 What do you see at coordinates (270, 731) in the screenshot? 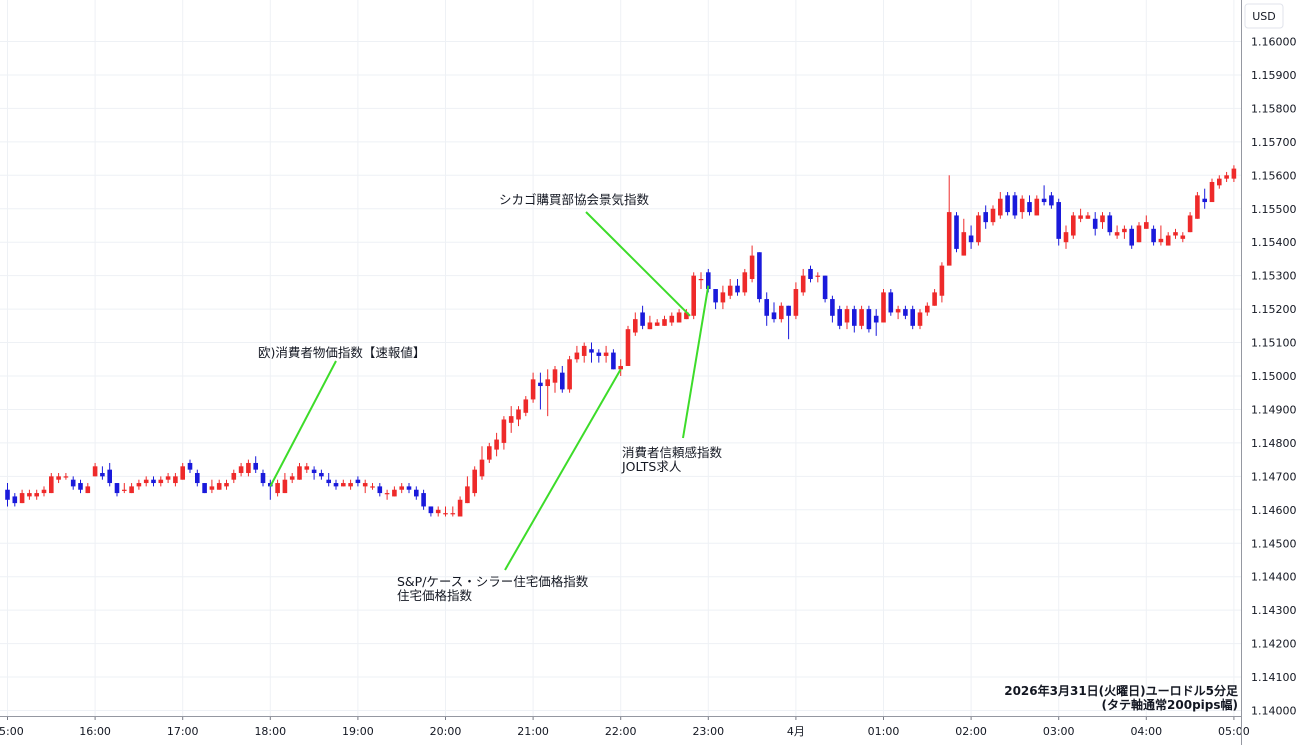
I see `x-tick-label: 18:00` at bounding box center [270, 731].